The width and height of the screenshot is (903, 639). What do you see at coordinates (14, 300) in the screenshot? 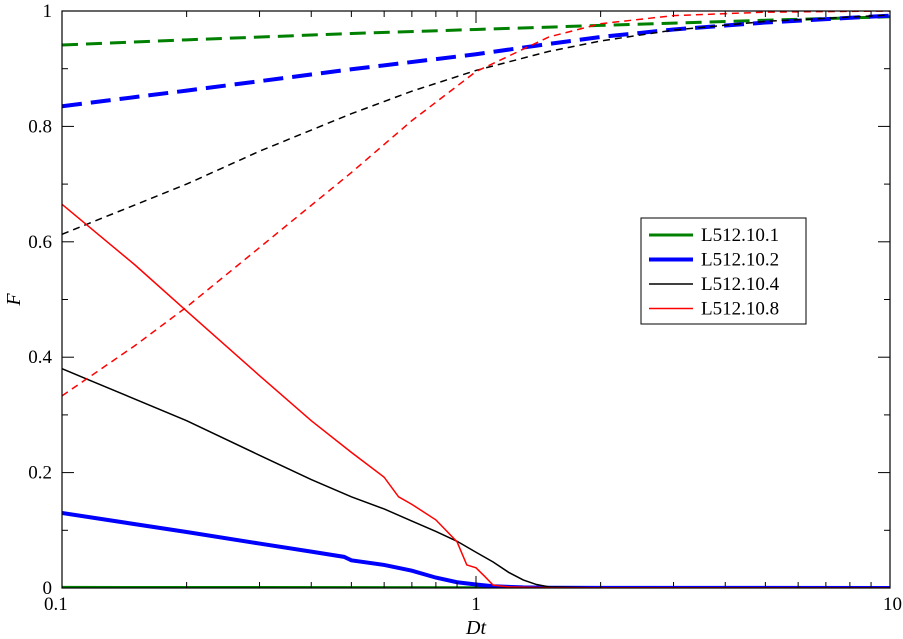
I see `y-axis-label: F` at bounding box center [14, 300].